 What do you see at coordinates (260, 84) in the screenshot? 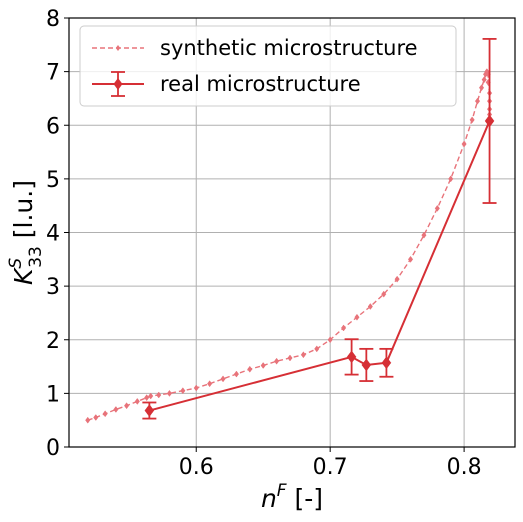
I see `legend-label-real: real microstructure` at bounding box center [260, 84].